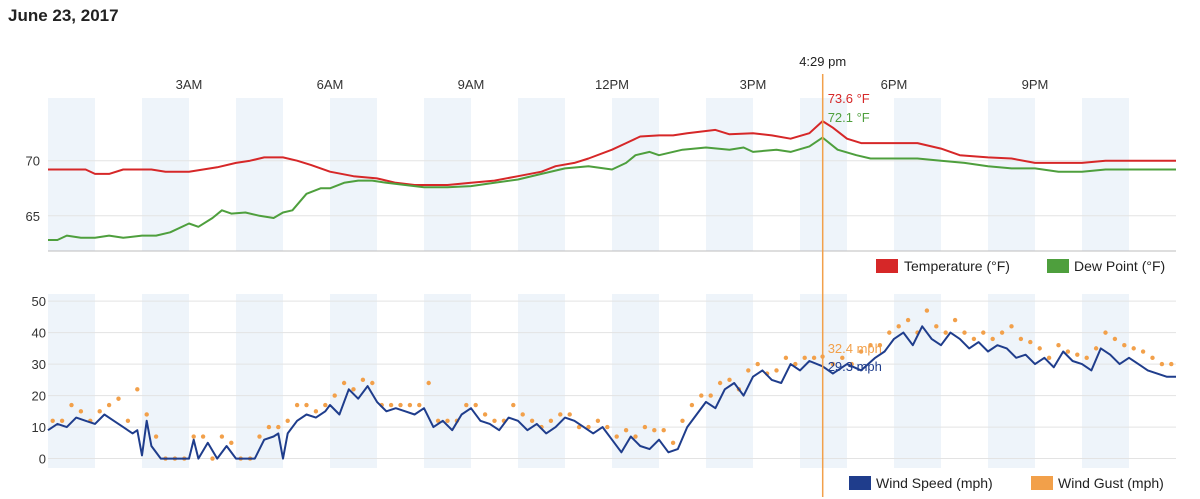  Describe the element at coordinates (887, 266) in the screenshot. I see `temperature-legend-swatch` at that location.